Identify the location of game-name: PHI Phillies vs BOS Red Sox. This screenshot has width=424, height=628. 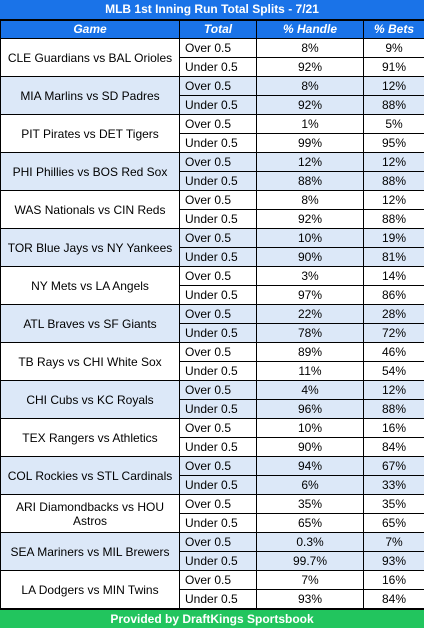
(90, 171).